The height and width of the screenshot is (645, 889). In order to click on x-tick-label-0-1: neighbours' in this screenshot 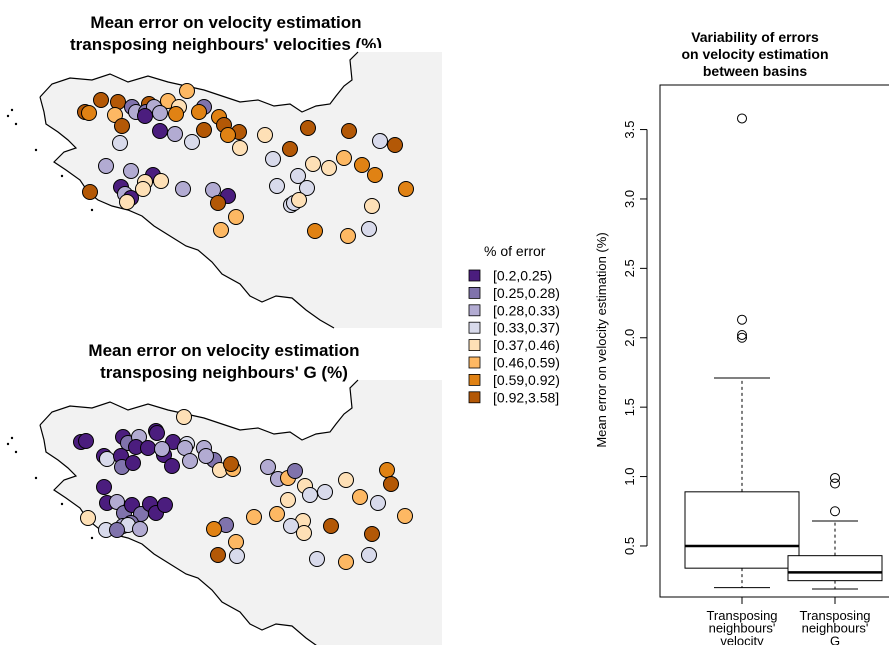, I will do `click(742, 628)`.